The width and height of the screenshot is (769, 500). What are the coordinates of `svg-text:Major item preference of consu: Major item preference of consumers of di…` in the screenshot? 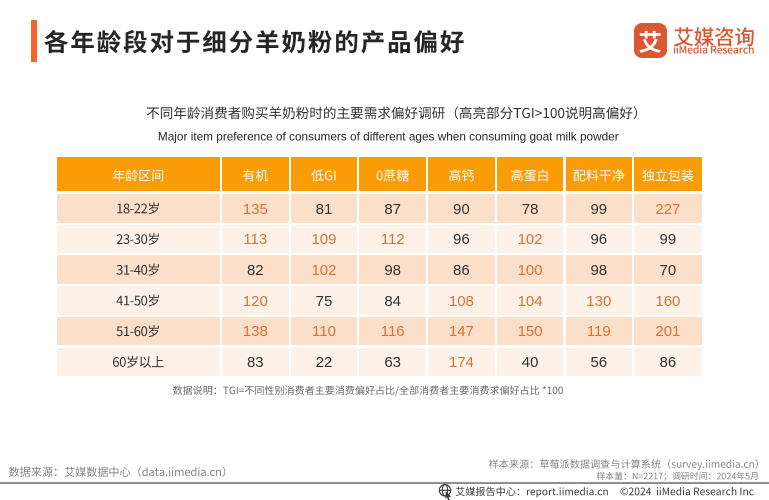 It's located at (388, 136).